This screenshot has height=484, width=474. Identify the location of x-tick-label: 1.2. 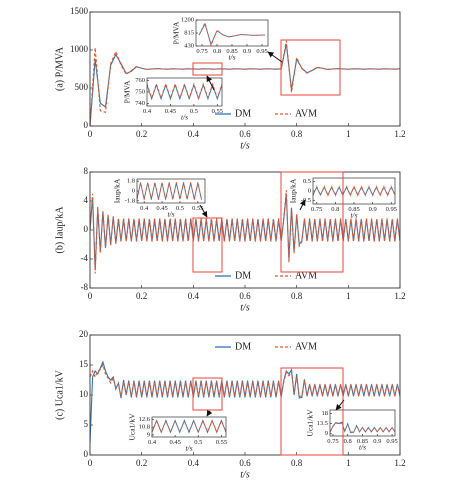
(399, 296).